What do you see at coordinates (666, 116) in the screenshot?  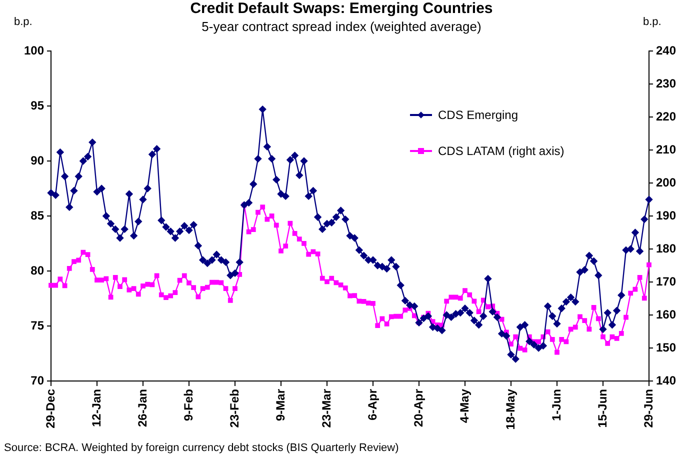 I see `y2-tick-label: 220` at bounding box center [666, 116].